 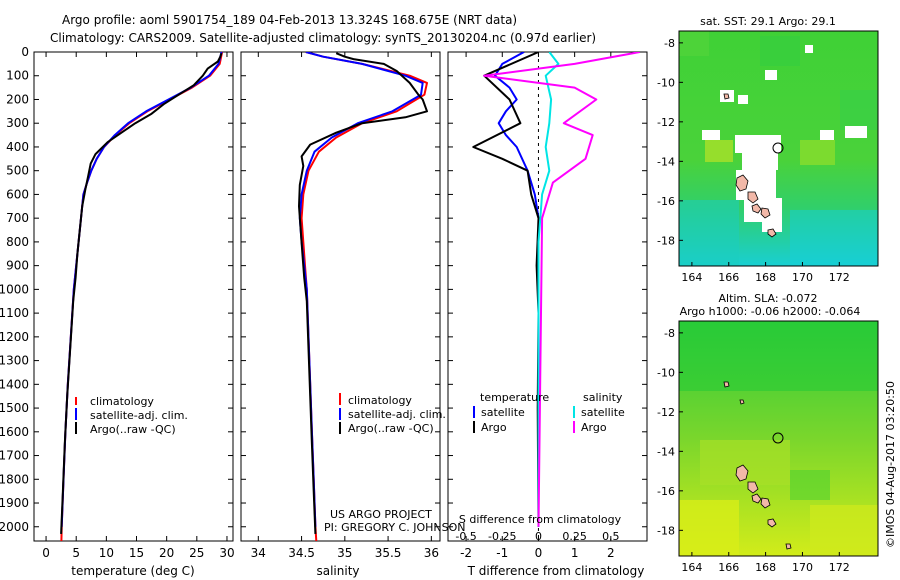 I want to click on sla-patch, so click(x=810, y=485).